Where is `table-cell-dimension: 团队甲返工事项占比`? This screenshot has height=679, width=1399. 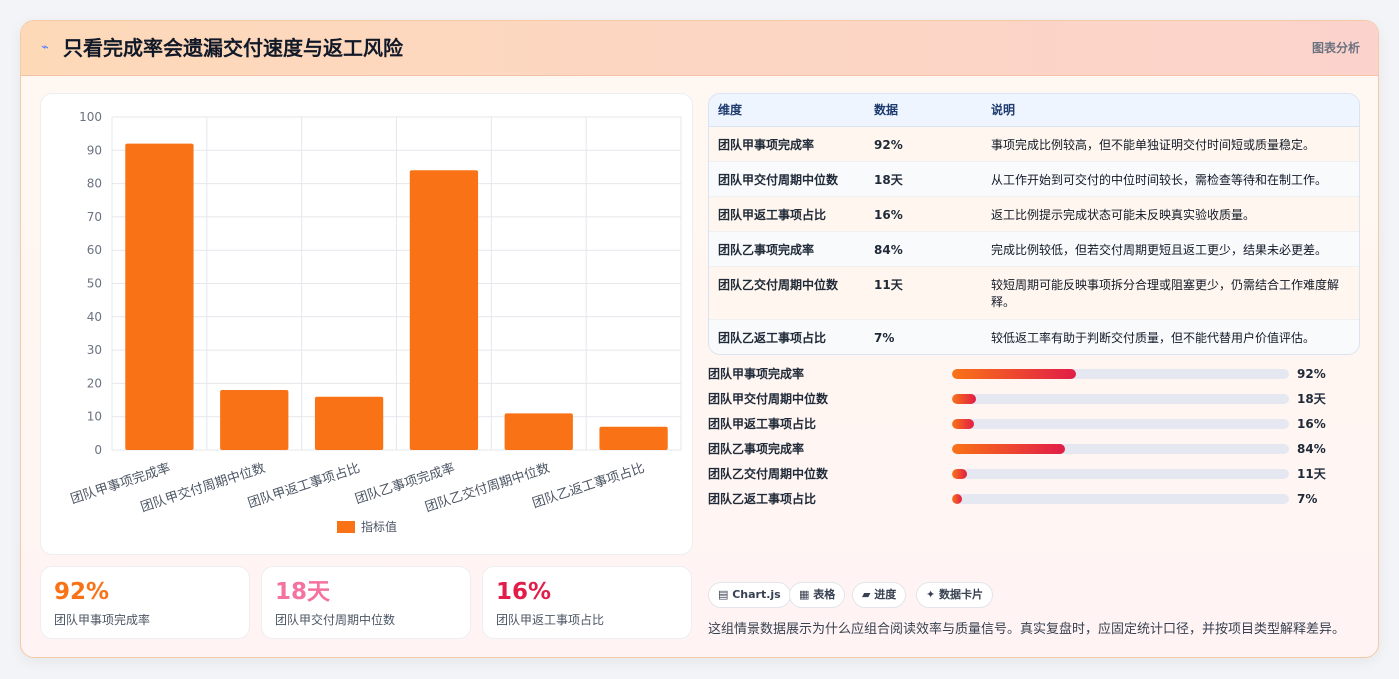
table-cell-dimension: 团队甲返工事项占比 is located at coordinates (772, 215).